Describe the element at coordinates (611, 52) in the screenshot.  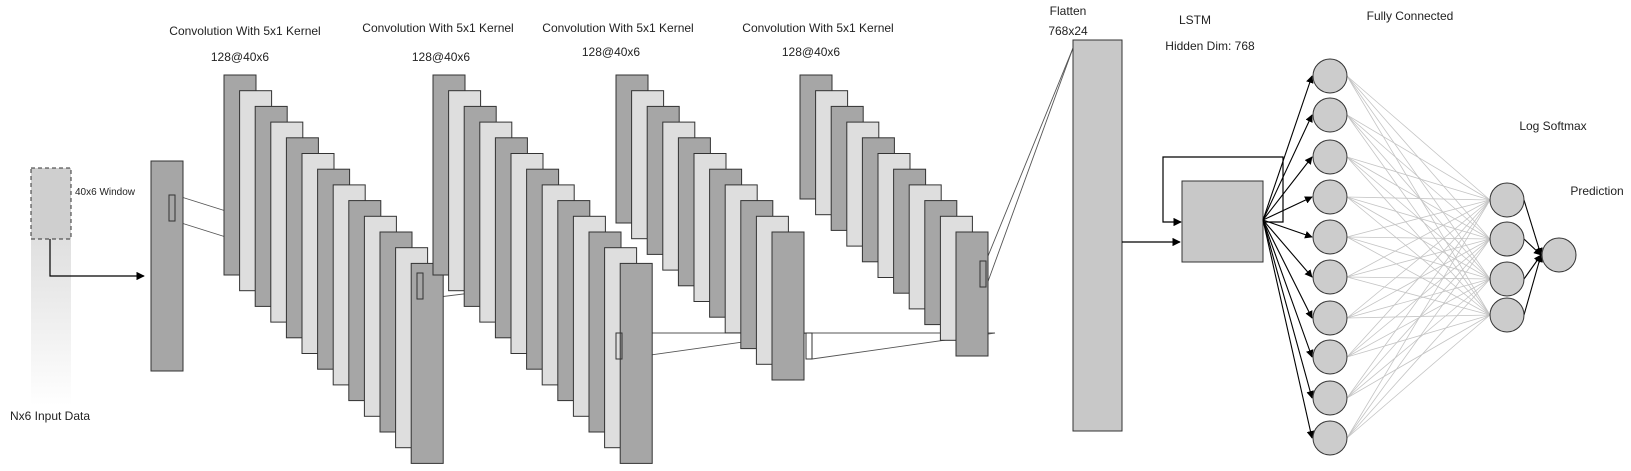
I see `conv3-shape: 128@40x6` at that location.